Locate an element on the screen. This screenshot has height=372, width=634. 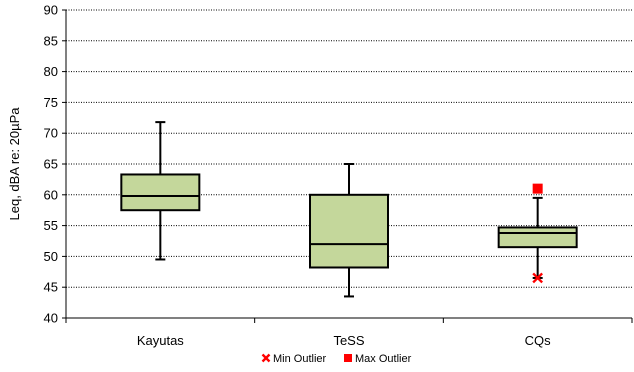
x-tick-label-cqs: CQs is located at coordinates (538, 340).